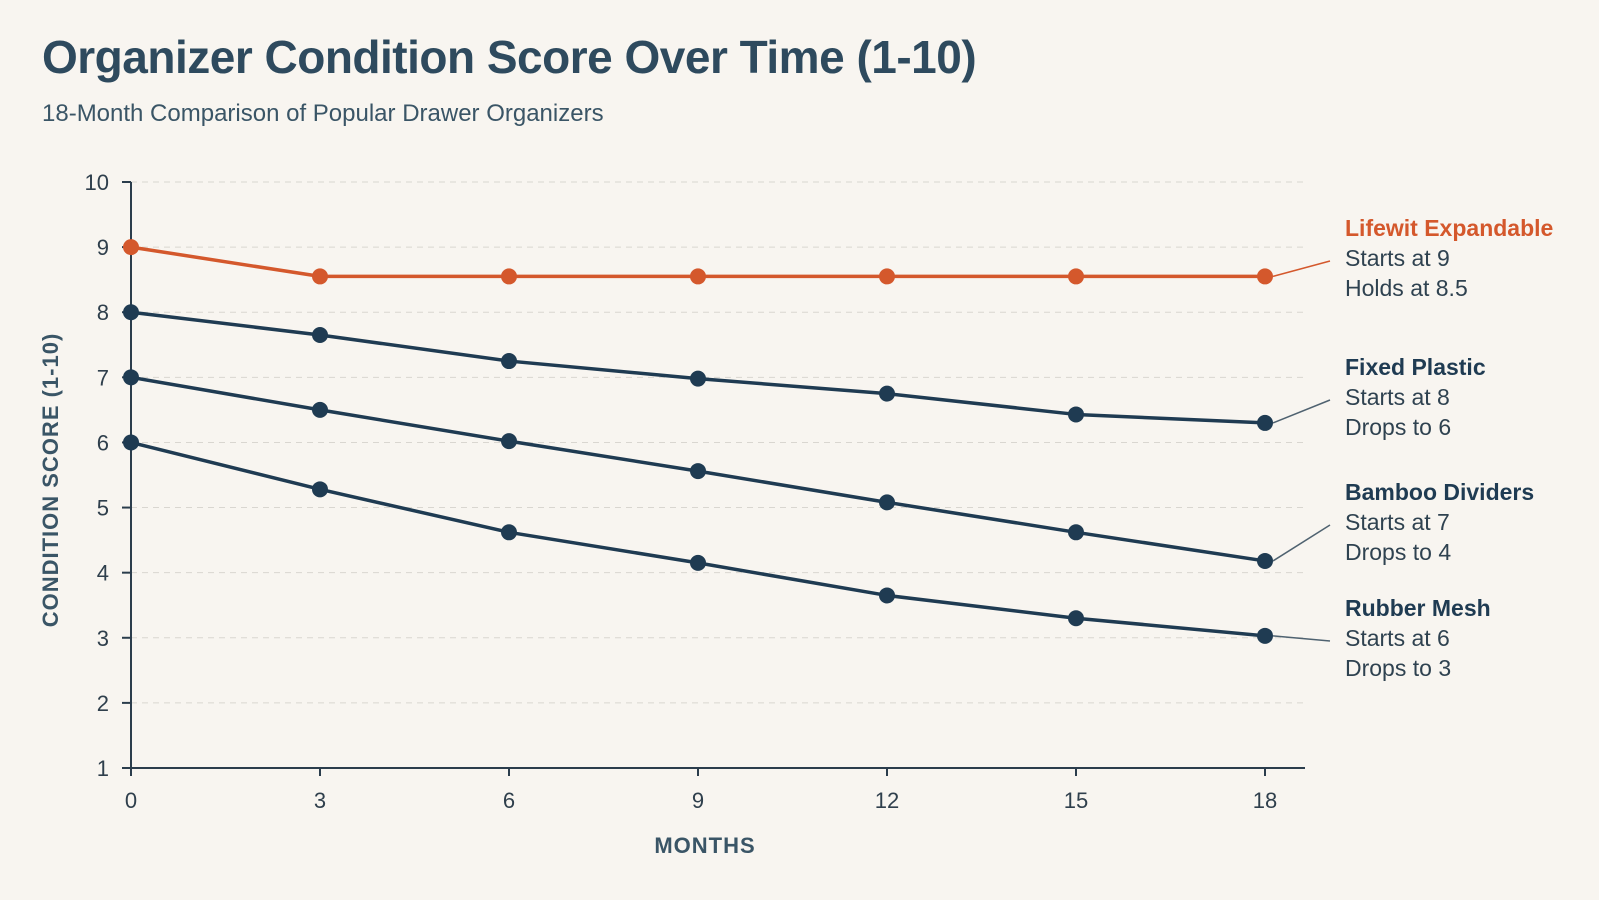  I want to click on x-tick-label: 15, so click(1076, 800).